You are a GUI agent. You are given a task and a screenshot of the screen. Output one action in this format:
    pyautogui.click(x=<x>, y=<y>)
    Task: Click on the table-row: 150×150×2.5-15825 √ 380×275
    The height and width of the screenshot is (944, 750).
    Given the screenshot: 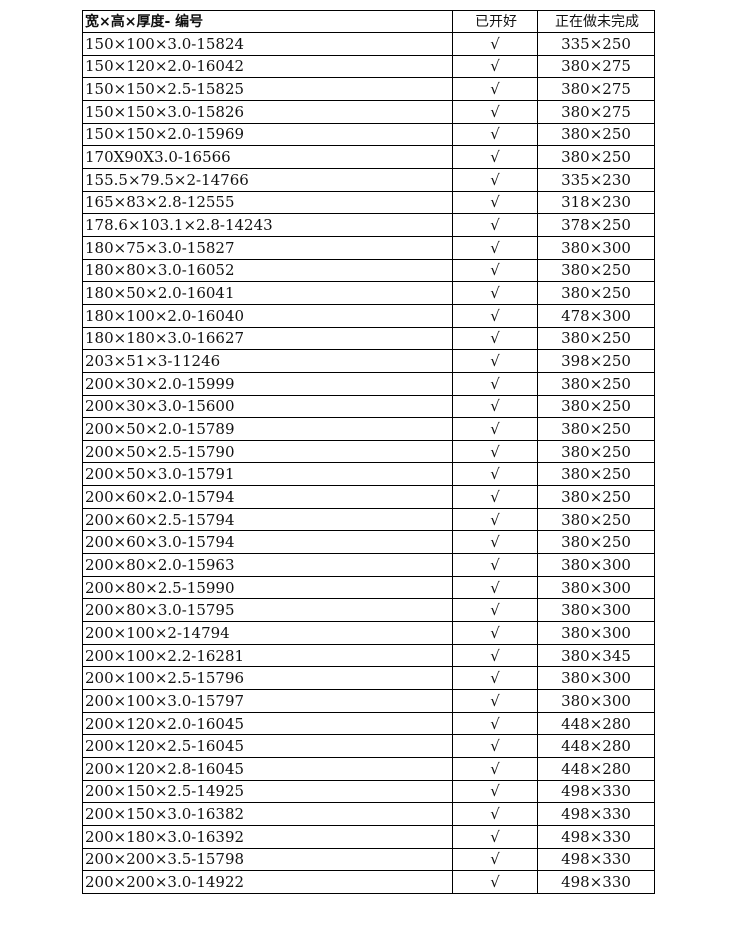 What is the action you would take?
    pyautogui.click(x=368, y=89)
    